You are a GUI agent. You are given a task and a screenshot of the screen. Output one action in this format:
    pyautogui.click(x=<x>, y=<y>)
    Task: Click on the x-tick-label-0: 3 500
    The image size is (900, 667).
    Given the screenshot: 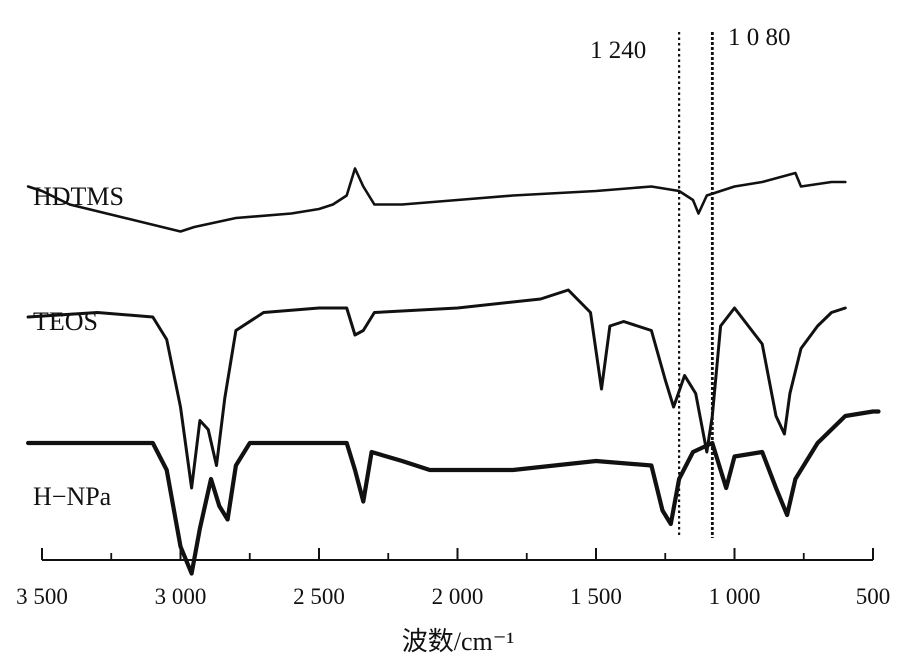 What is the action you would take?
    pyautogui.click(x=42, y=596)
    